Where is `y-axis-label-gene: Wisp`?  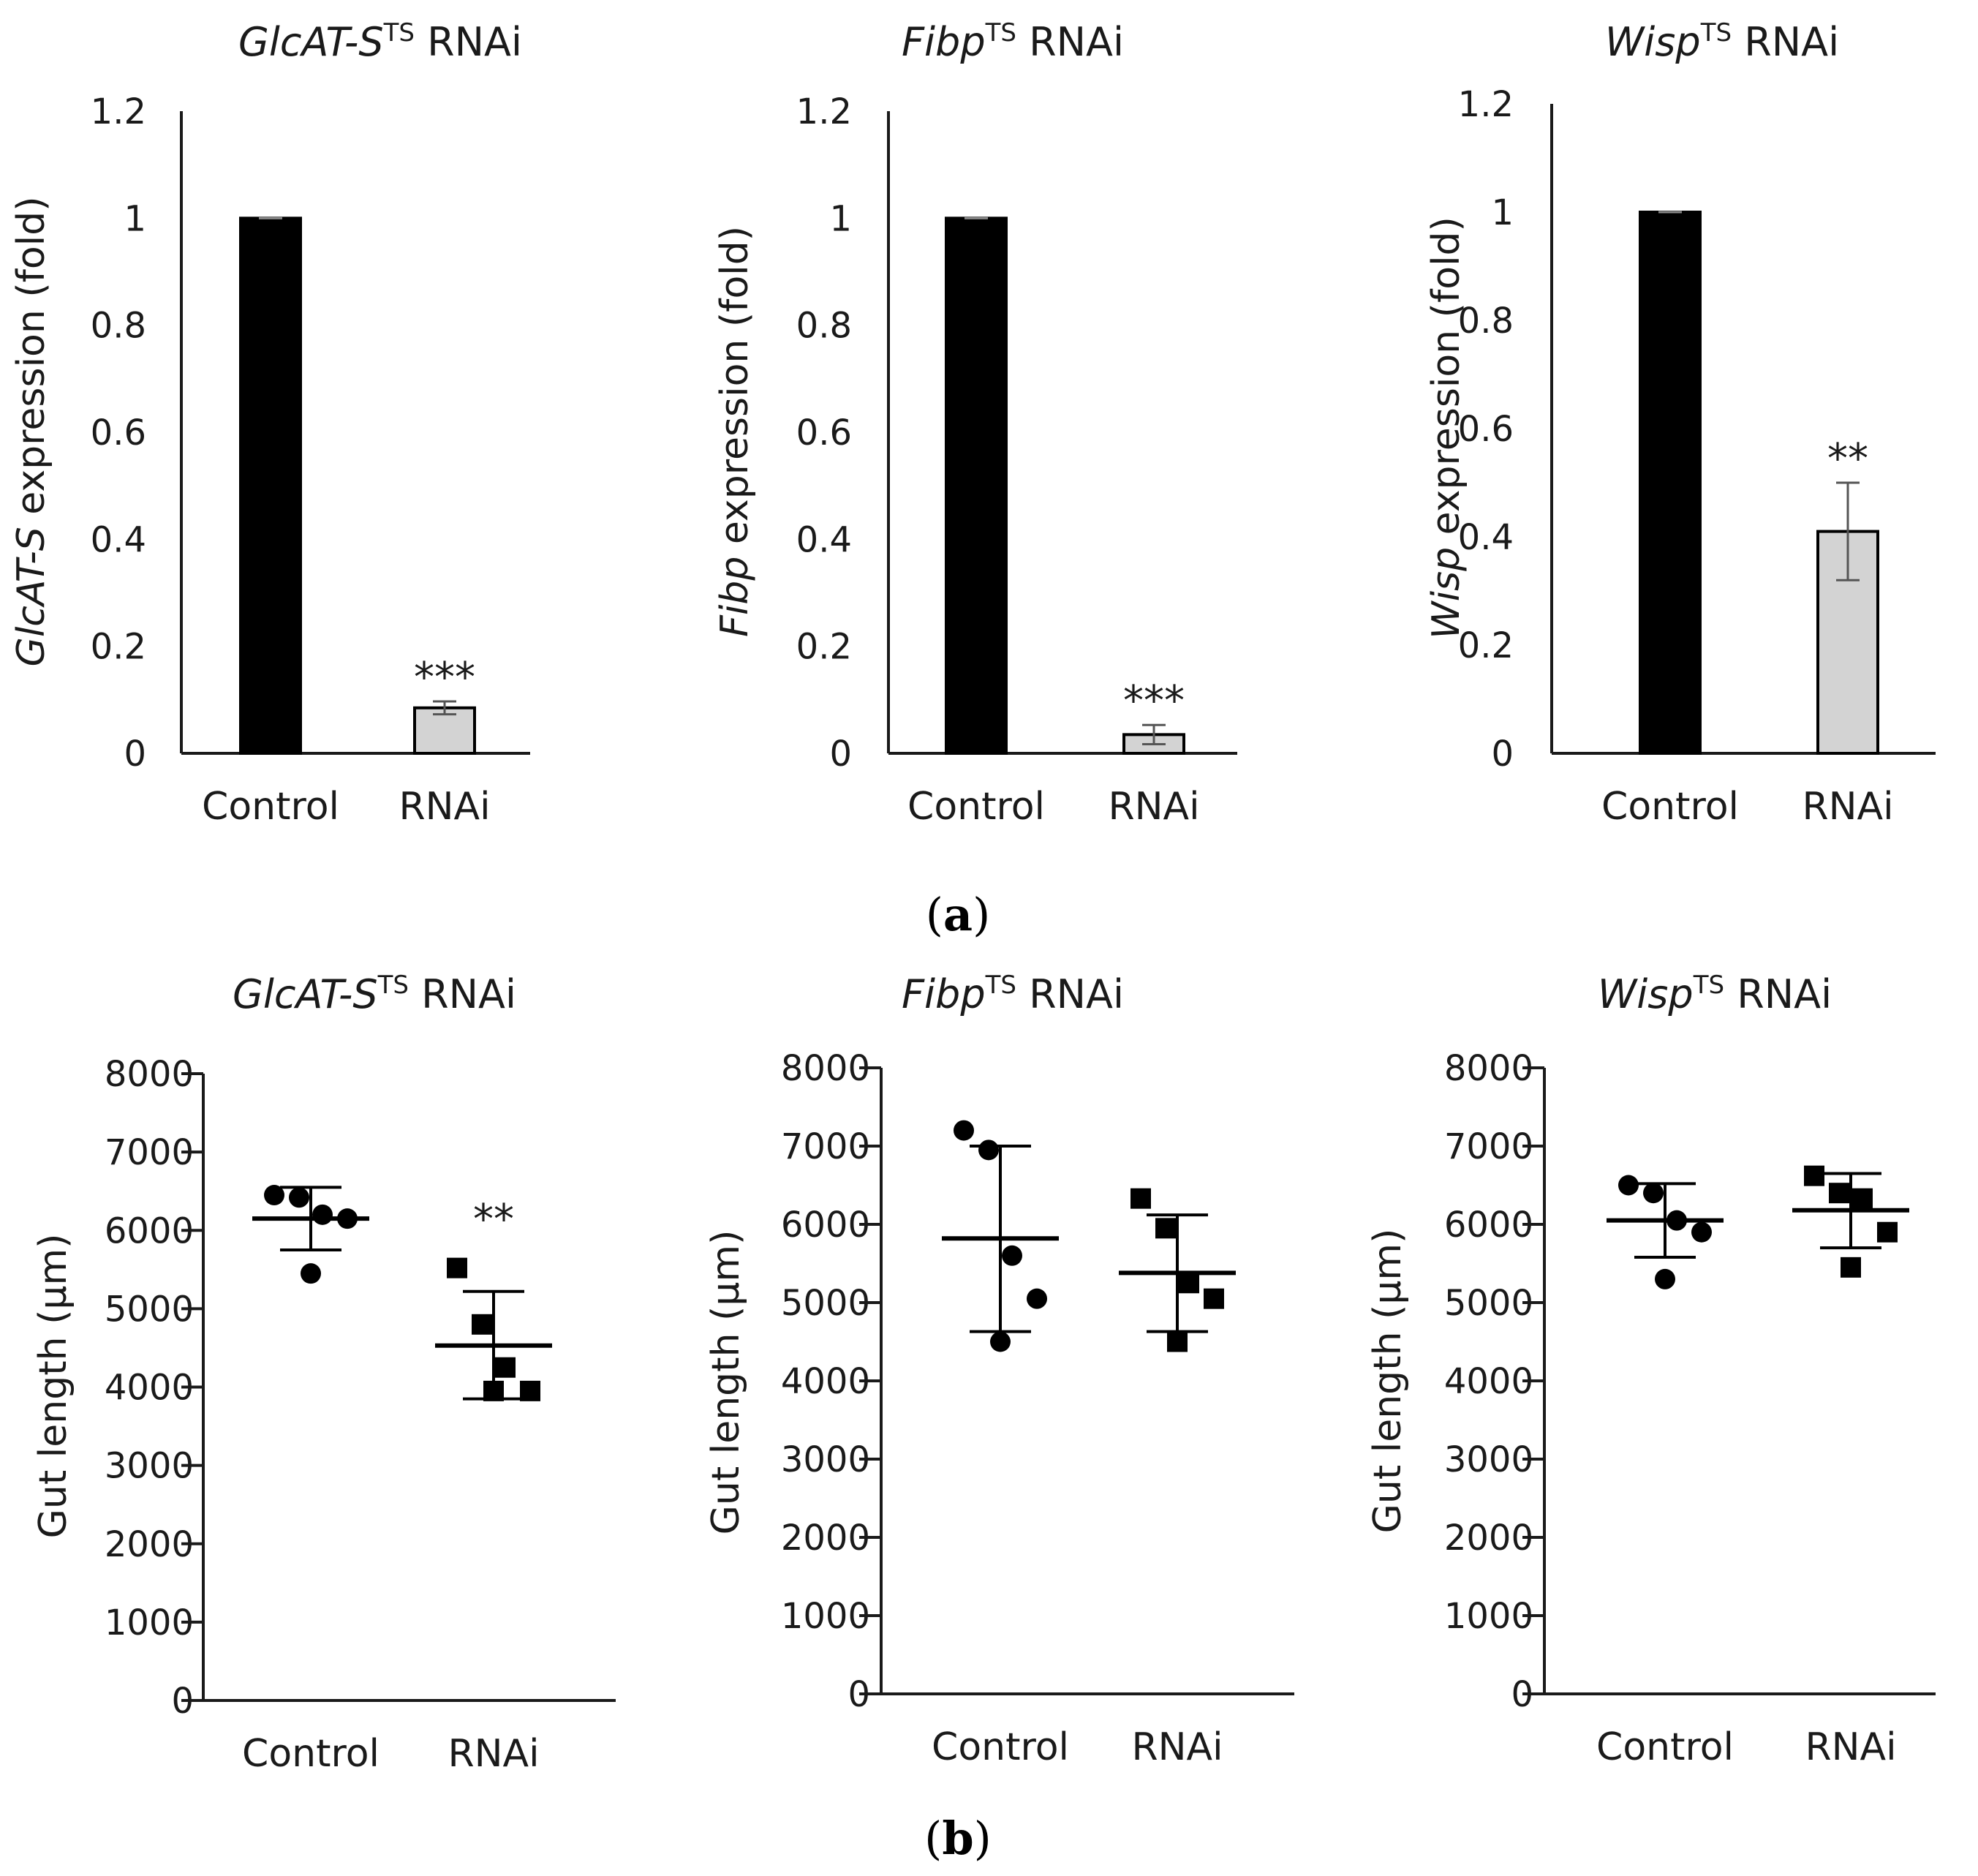 y-axis-label-gene: Wisp is located at coordinates (1446, 593).